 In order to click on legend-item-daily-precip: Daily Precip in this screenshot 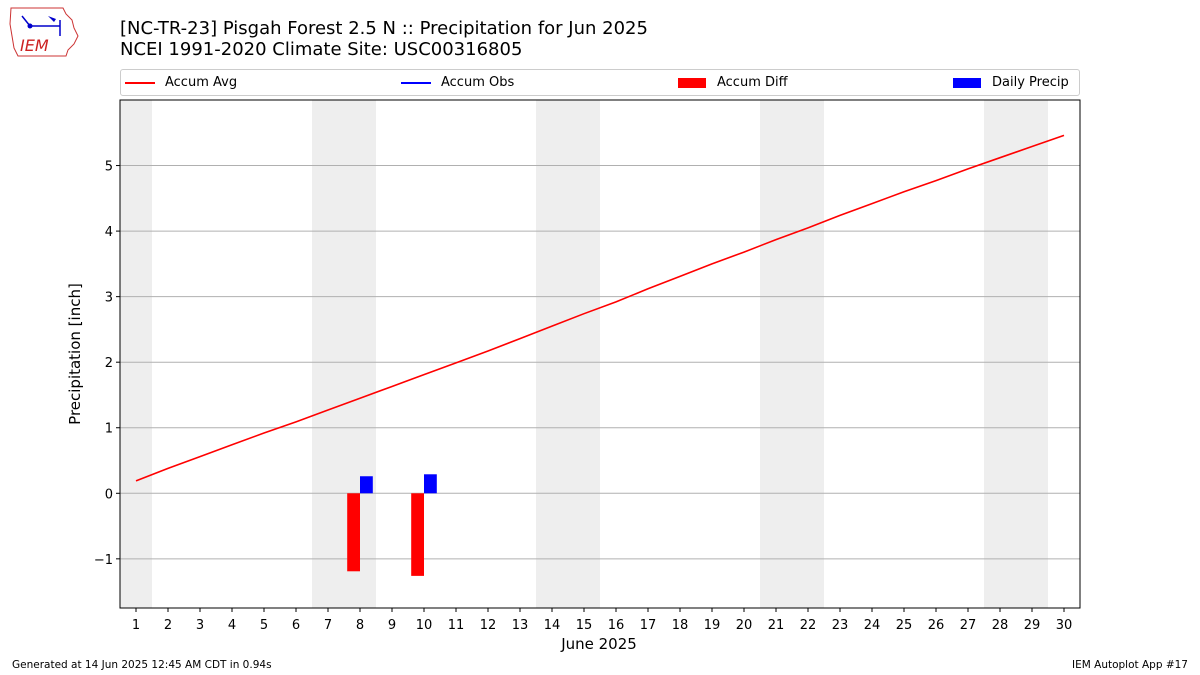, I will do `click(1011, 82)`.